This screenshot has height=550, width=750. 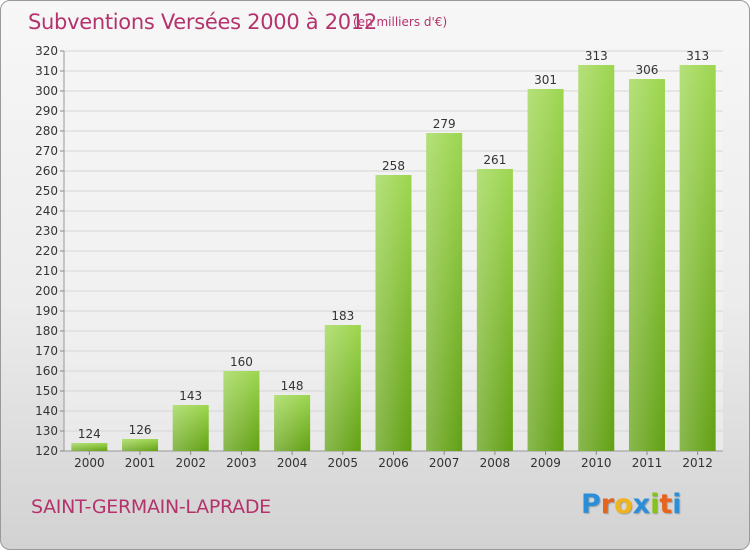 I want to click on y-tick-label: 240, so click(x=46, y=211).